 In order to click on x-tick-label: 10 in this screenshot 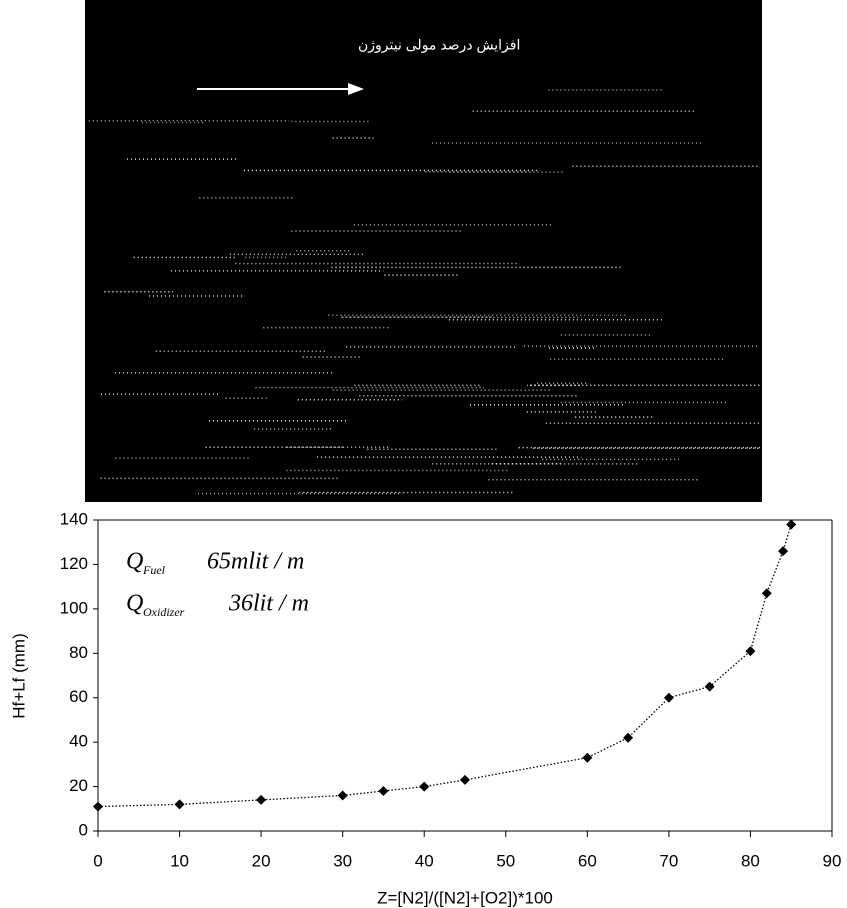, I will do `click(179, 860)`.